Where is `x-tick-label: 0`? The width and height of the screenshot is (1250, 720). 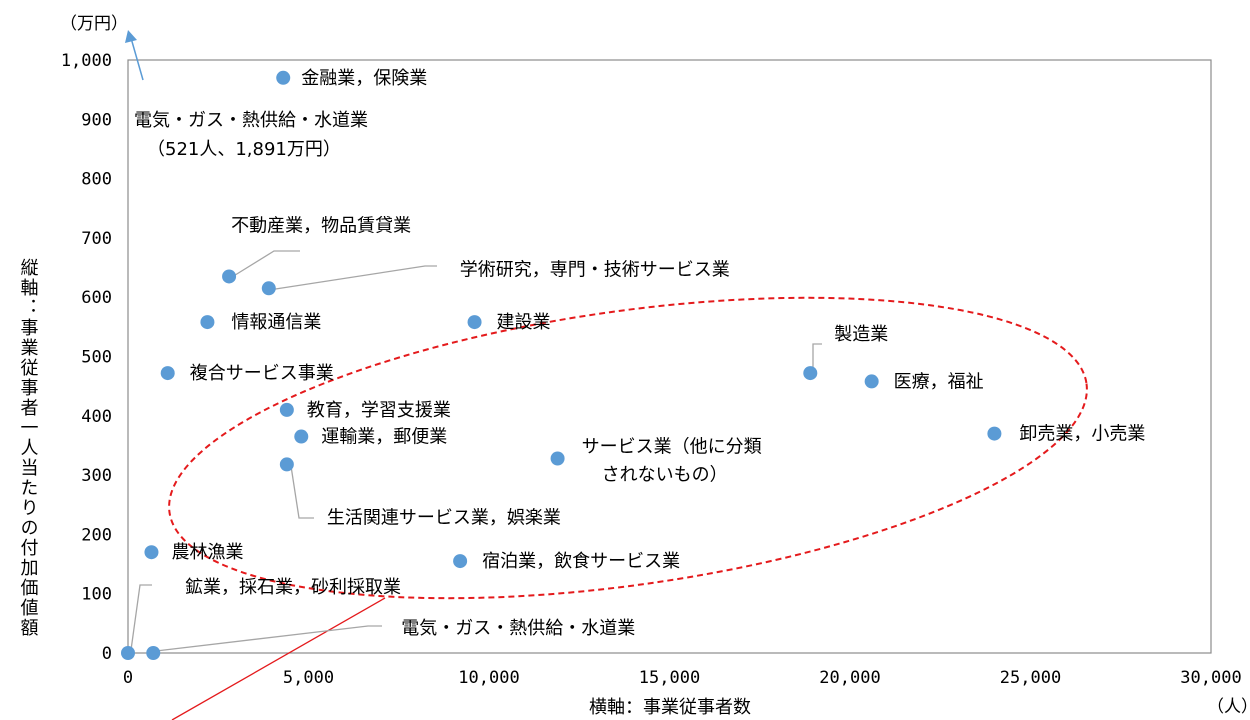 x-tick-label: 0 is located at coordinates (128, 678).